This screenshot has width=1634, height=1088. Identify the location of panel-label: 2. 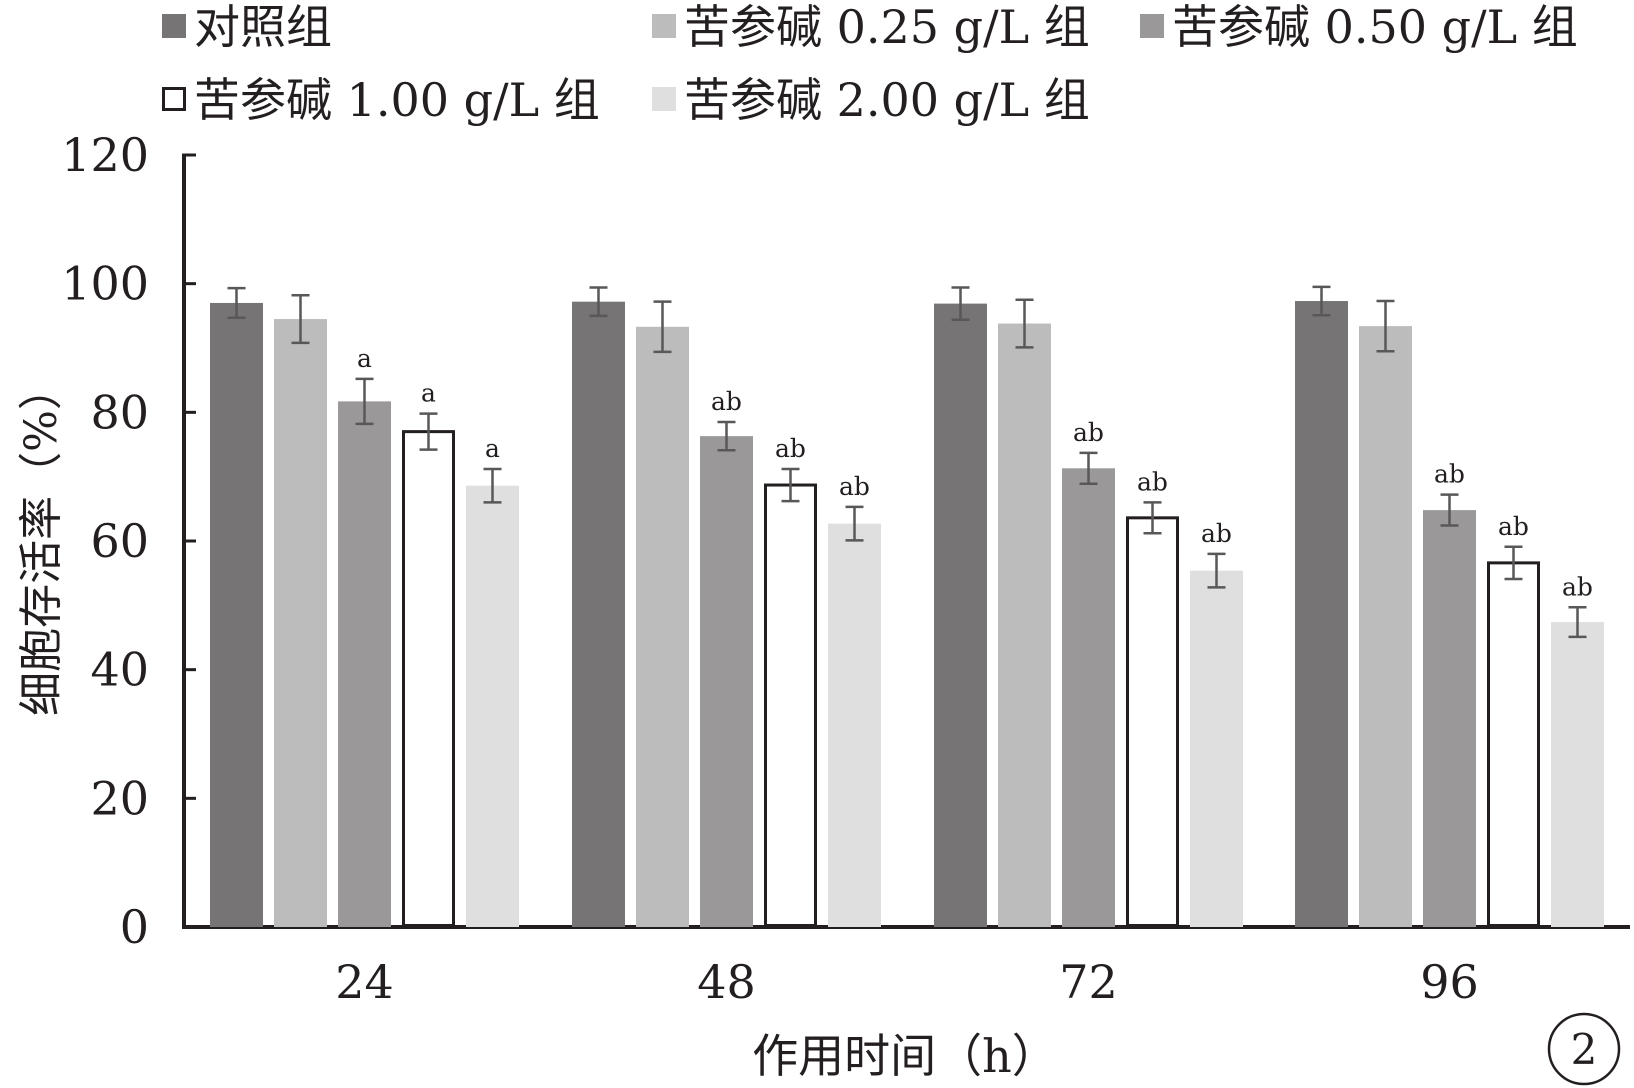
(1584, 1049).